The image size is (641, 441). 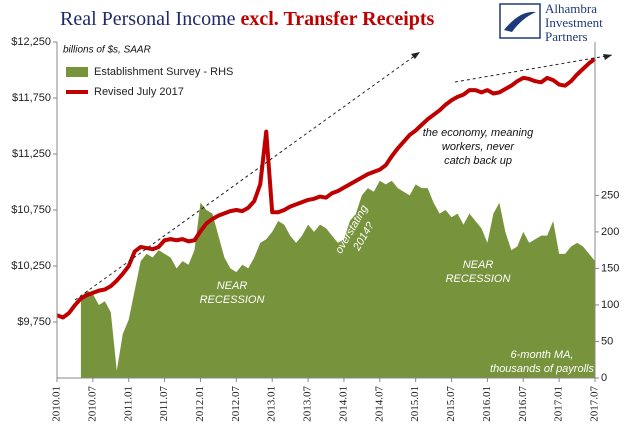 I want to click on annotation-text: 6-month MA,, so click(x=542, y=355).